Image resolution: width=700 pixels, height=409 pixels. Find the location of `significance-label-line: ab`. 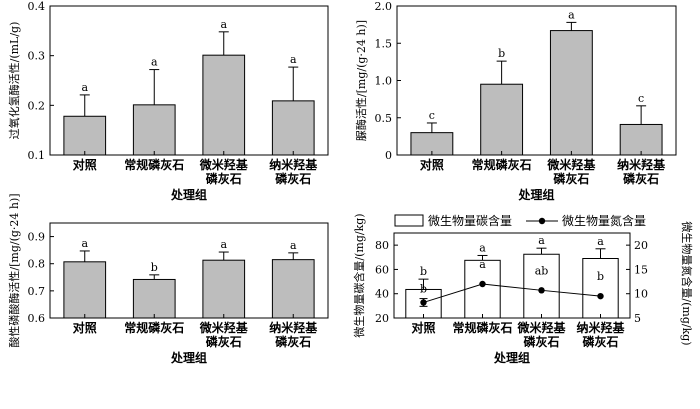

significance-label-line: ab is located at coordinates (542, 270).